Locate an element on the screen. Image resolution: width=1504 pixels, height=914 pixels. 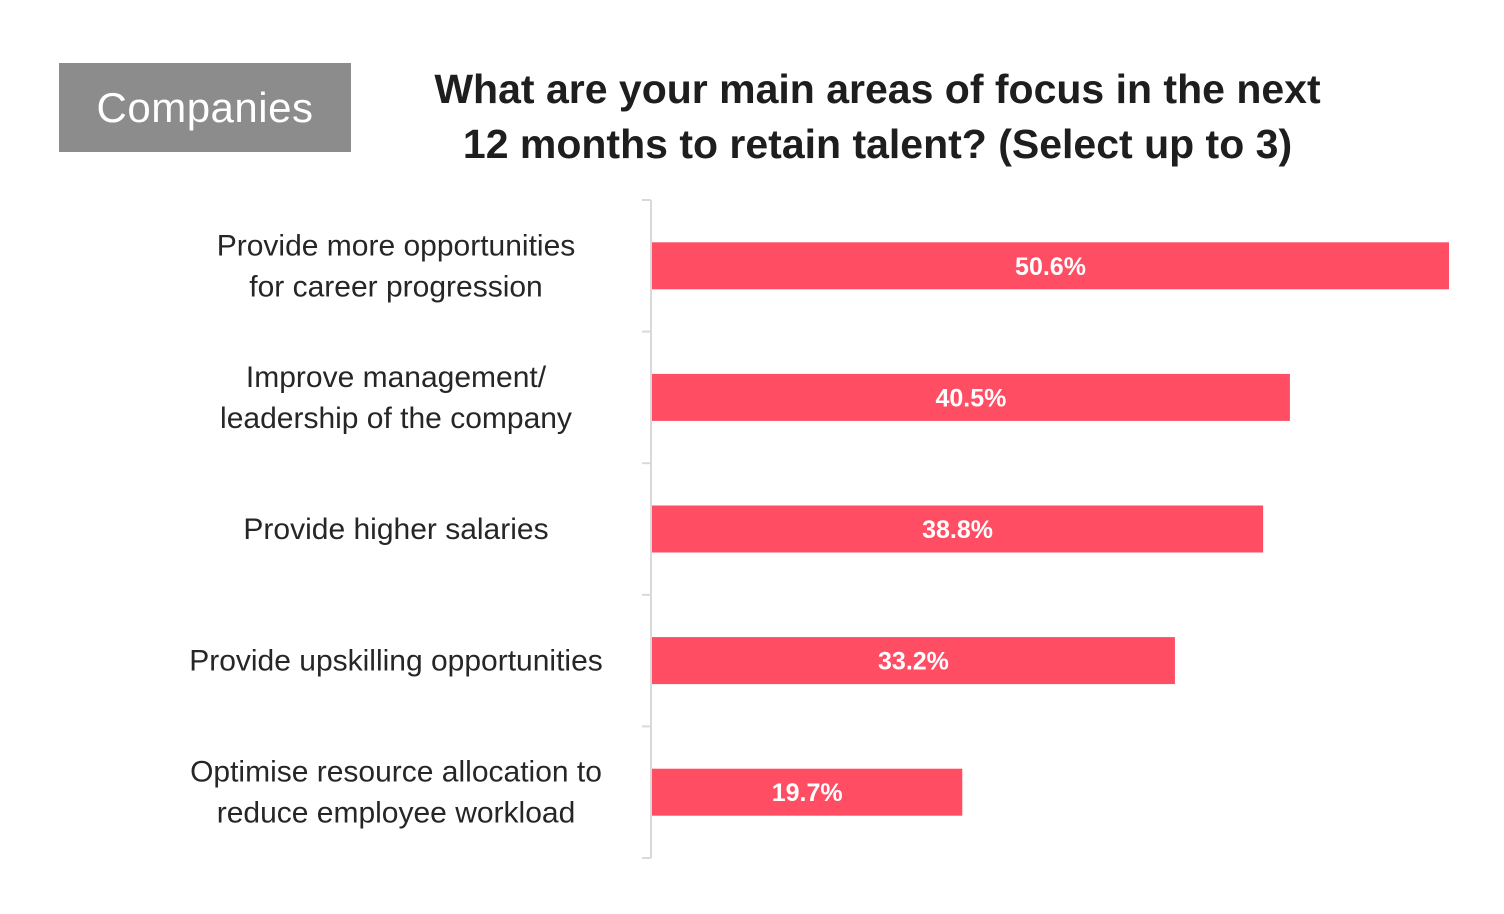
bar-value-label: 38.8% is located at coordinates (957, 530).